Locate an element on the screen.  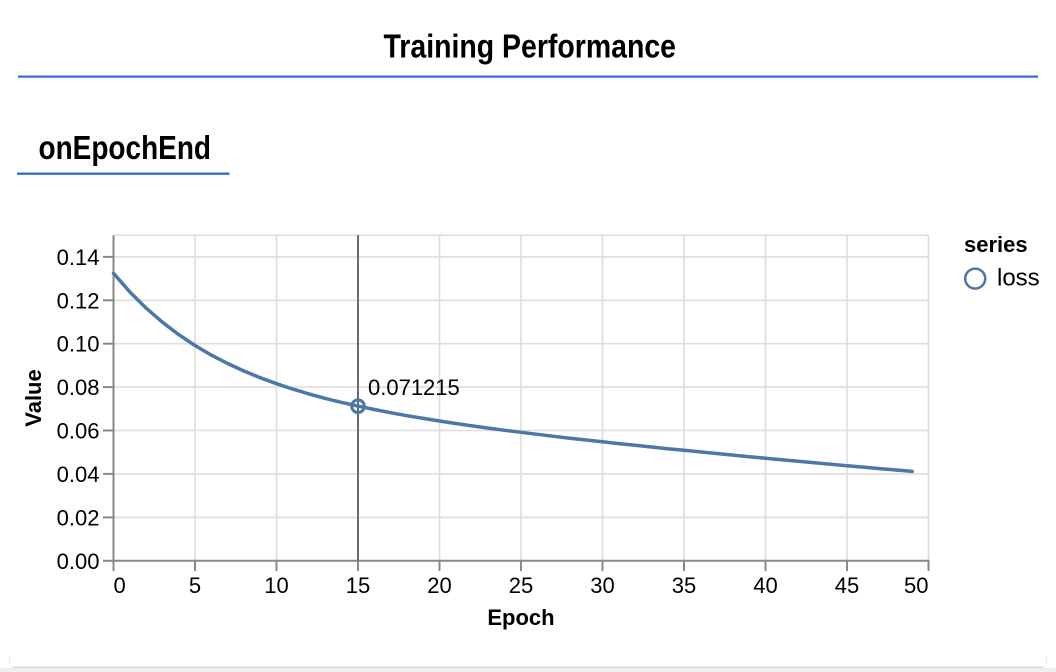
svg-text: 0 is located at coordinates (120, 585).